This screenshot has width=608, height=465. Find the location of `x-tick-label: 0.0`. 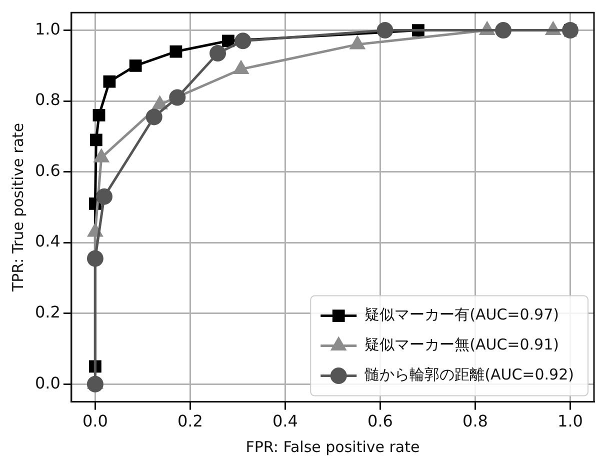

x-tick-label: 0.0 is located at coordinates (95, 421).